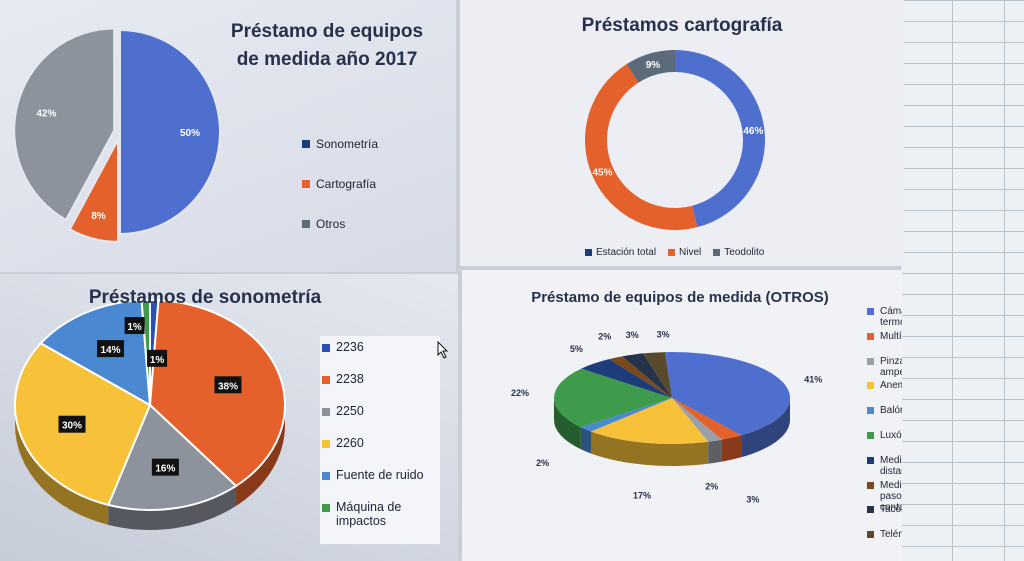  Describe the element at coordinates (205, 297) in the screenshot. I see `chart-title: Préstamos de sonometría` at that location.